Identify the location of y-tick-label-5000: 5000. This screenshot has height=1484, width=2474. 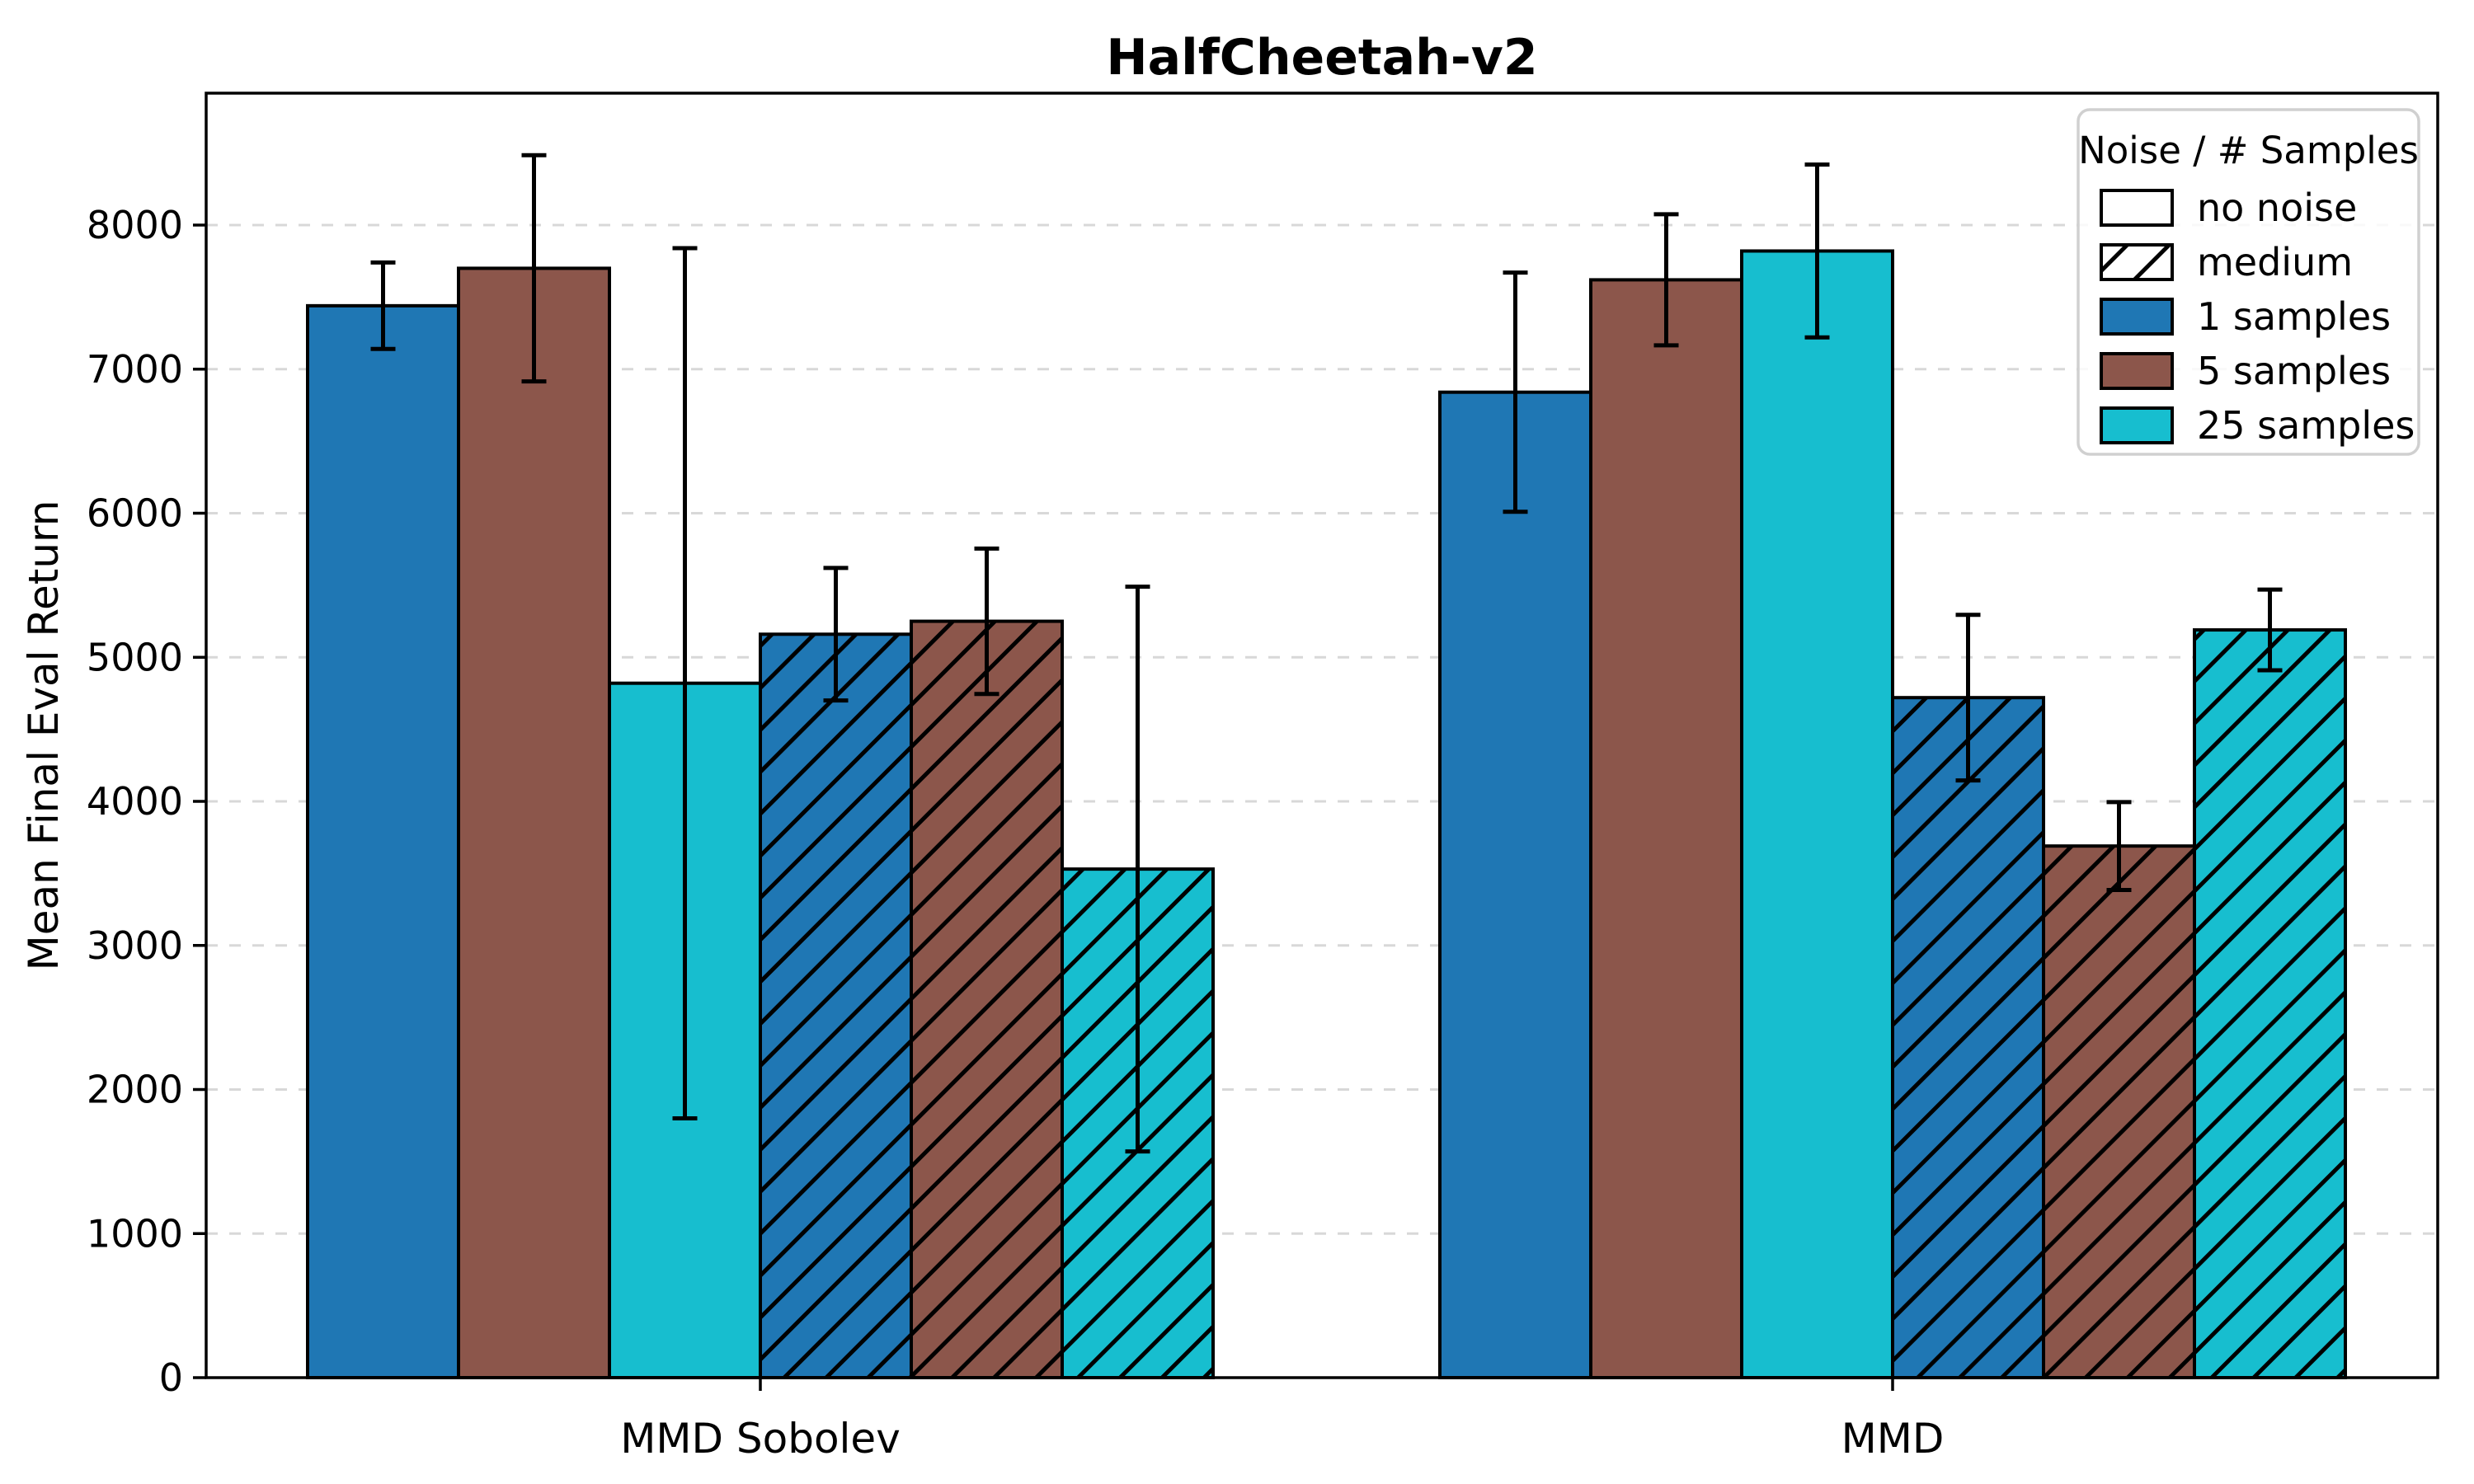
(135, 657).